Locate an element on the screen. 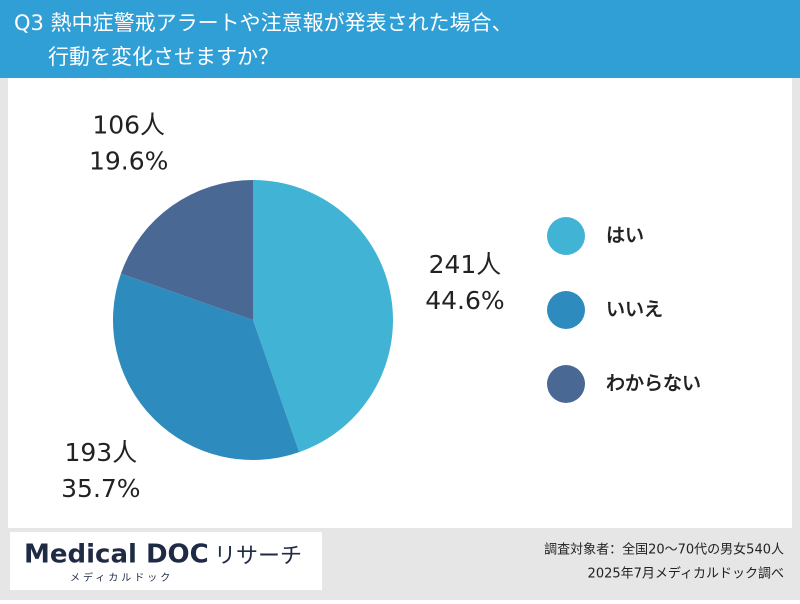 The image size is (800, 604). value-label: 19.6% is located at coordinates (128, 161).